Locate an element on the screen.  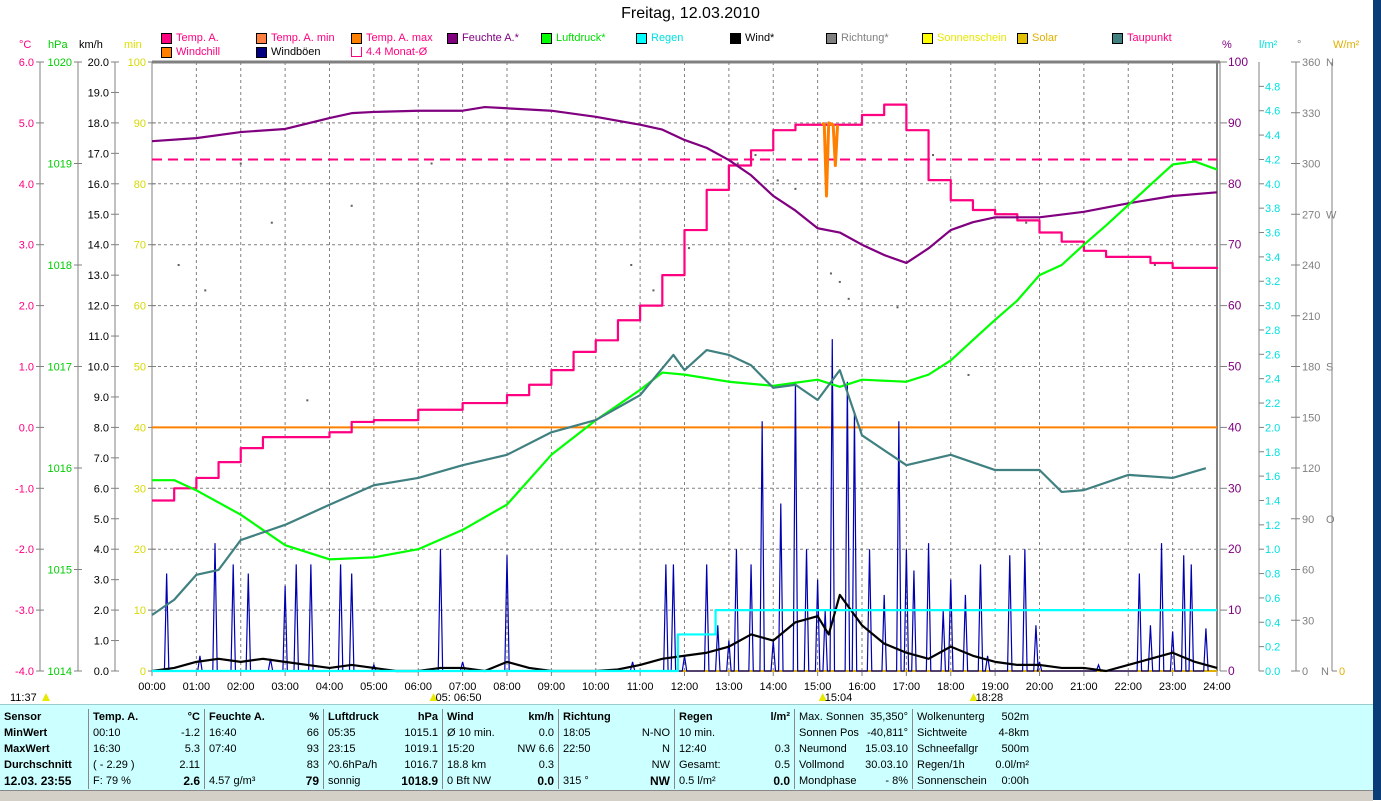
x-tick-label: 23:00 is located at coordinates (1173, 687).